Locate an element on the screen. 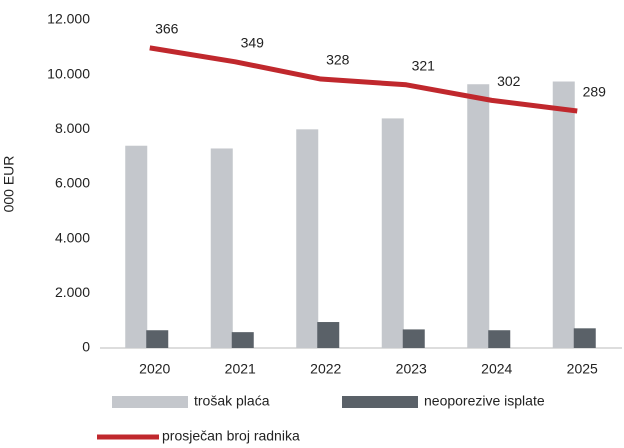 The height and width of the screenshot is (448, 624). y-tick-label: 12.000 is located at coordinates (68, 19).